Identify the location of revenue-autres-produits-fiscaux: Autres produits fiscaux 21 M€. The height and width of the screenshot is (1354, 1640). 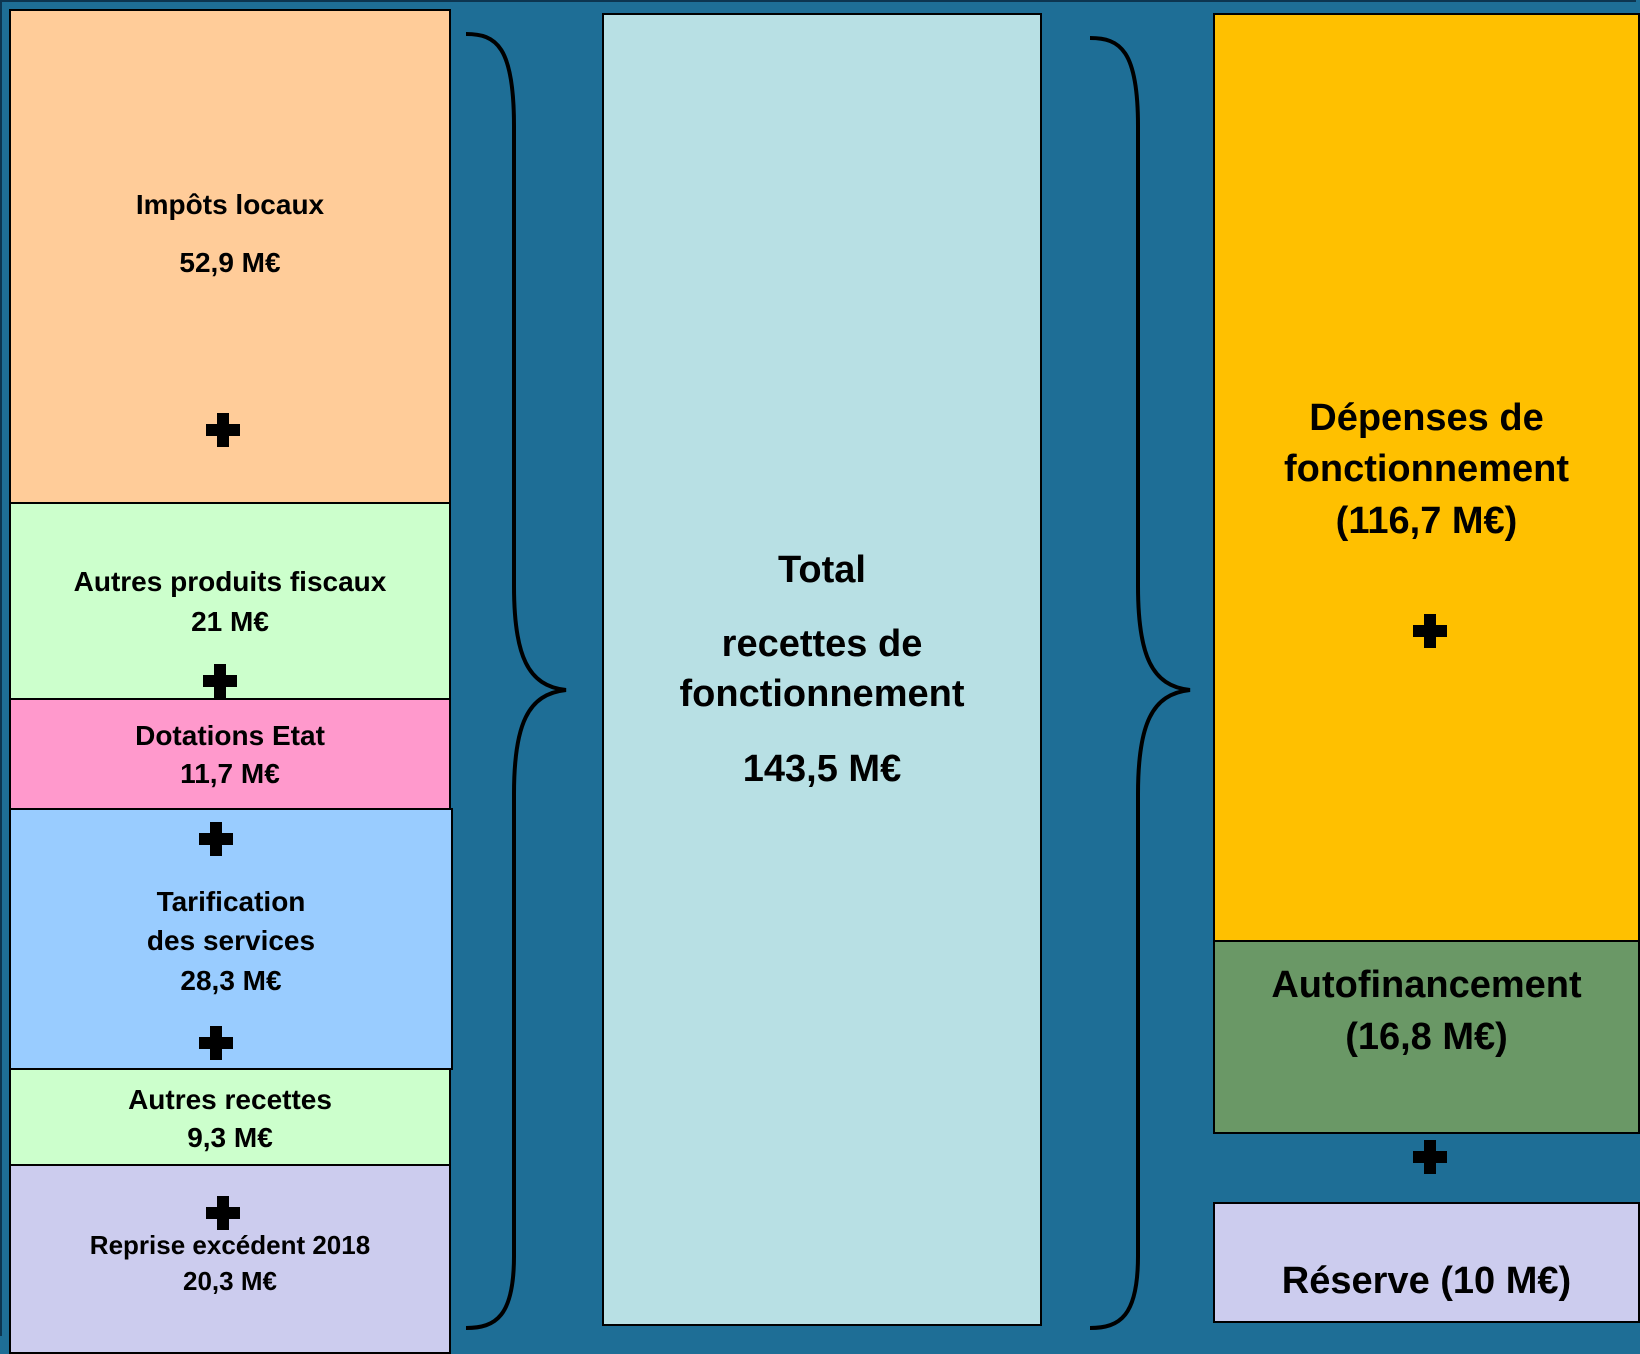
(230, 601).